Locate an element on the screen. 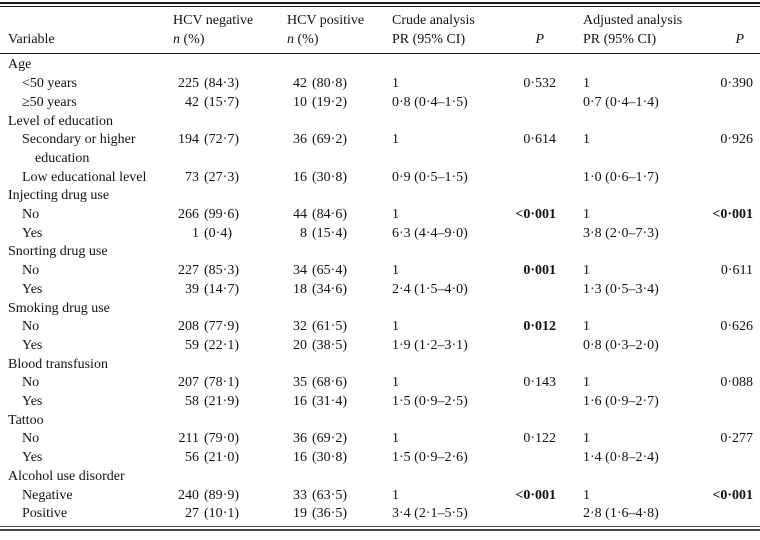  adjusted-p-value: 0·626 is located at coordinates (736, 327).